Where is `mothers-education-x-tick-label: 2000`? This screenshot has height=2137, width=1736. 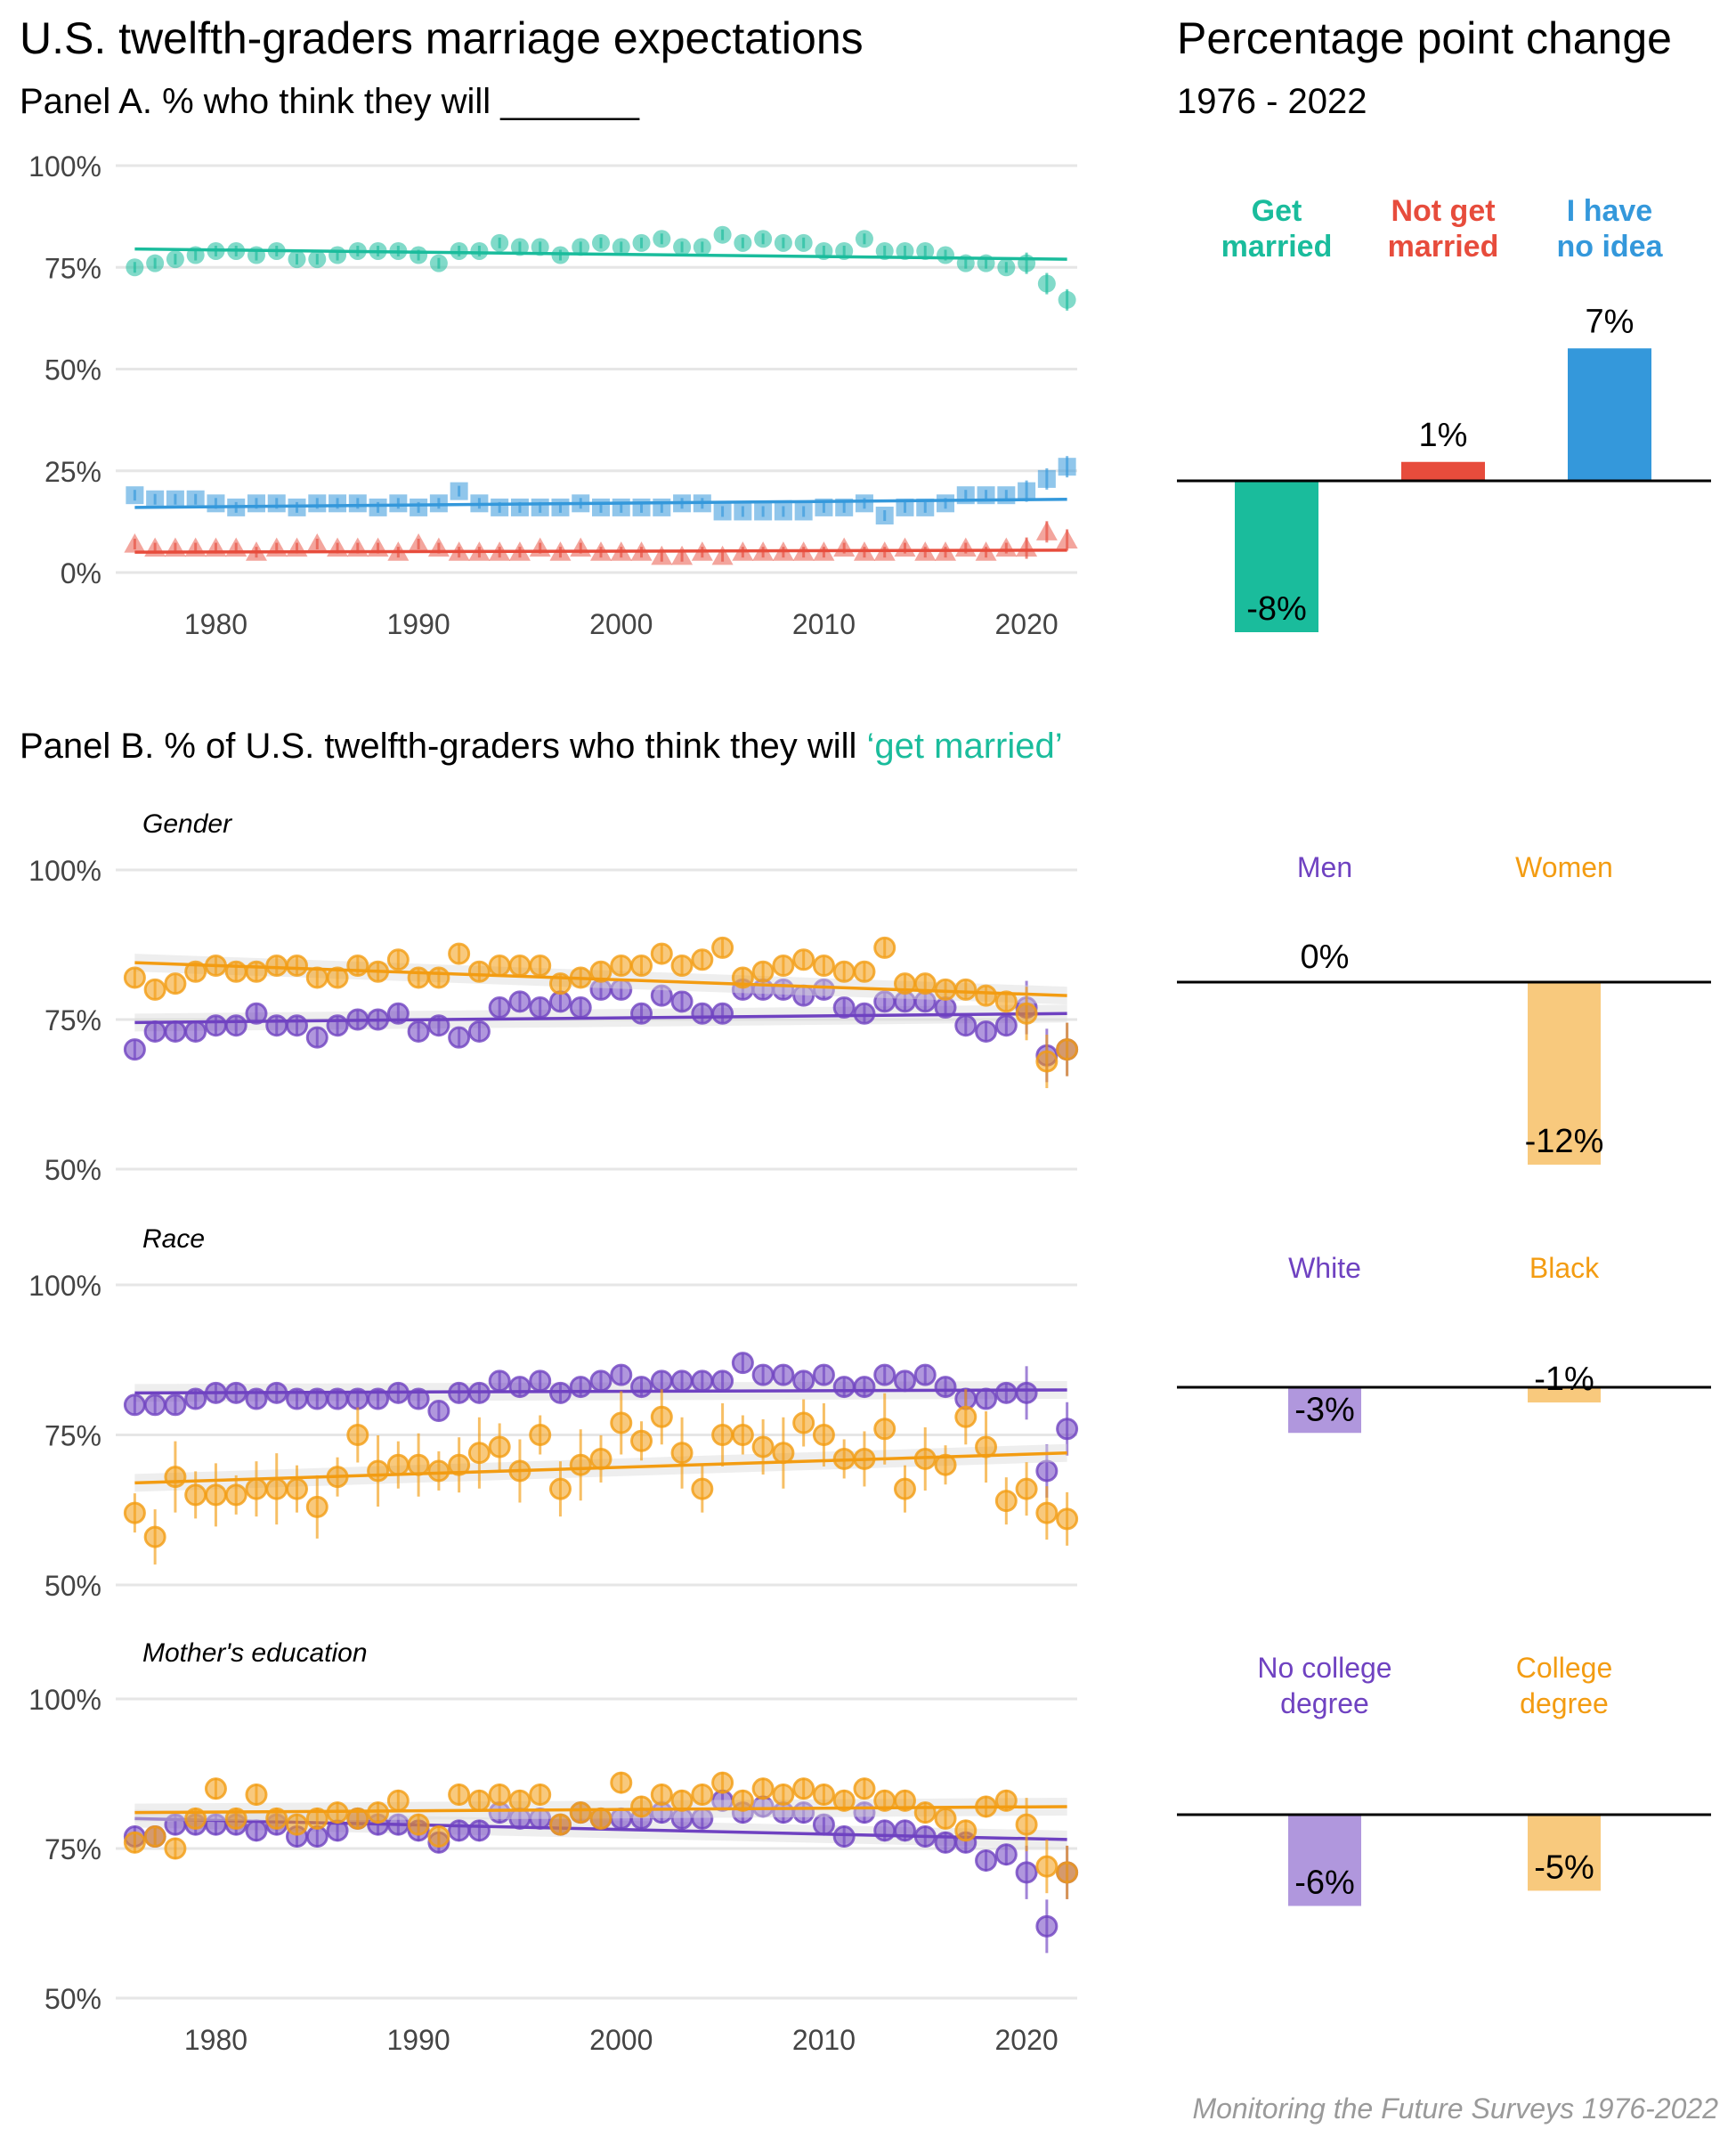
mothers-education-x-tick-label: 2000 is located at coordinates (621, 2040).